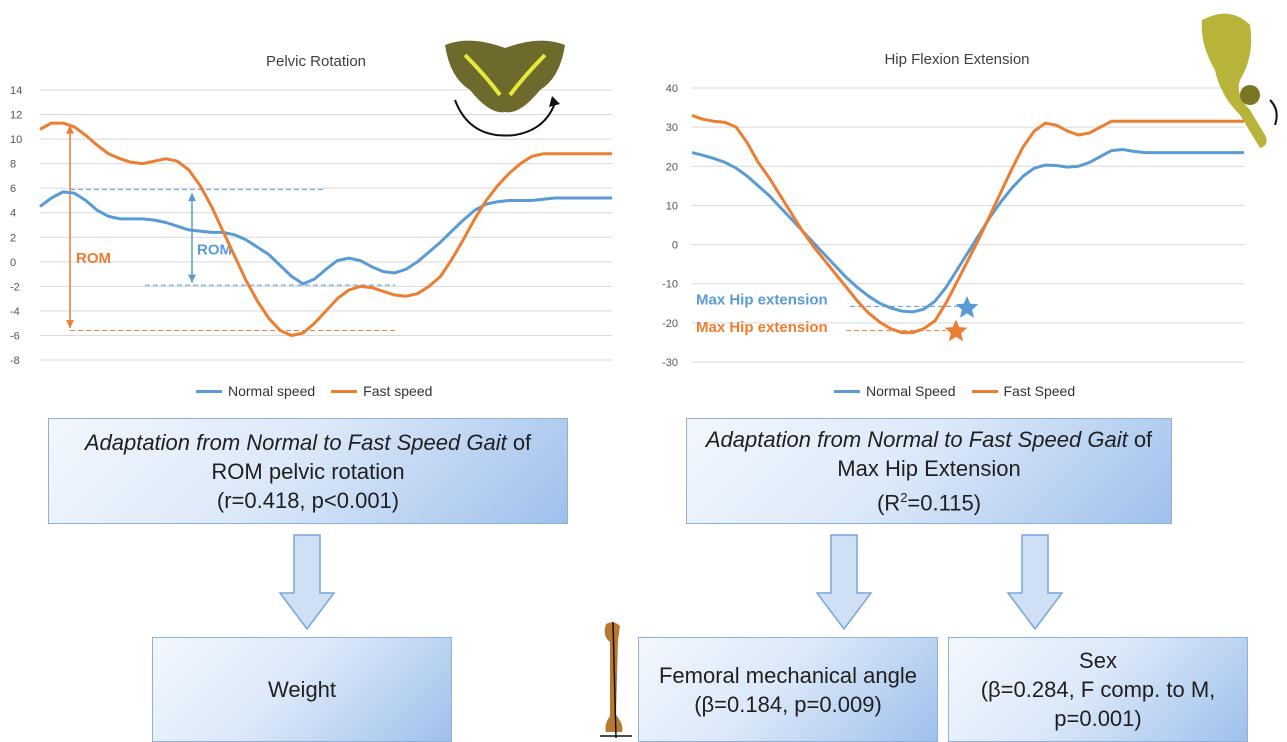 The image size is (1287, 742). Describe the element at coordinates (904, 497) in the screenshot. I see `stats-sup: 2` at that location.